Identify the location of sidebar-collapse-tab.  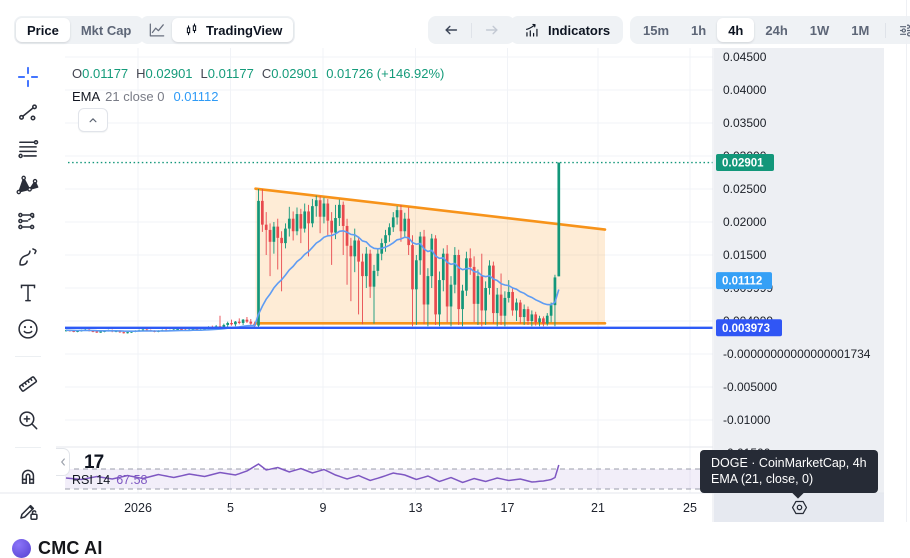
(63, 462).